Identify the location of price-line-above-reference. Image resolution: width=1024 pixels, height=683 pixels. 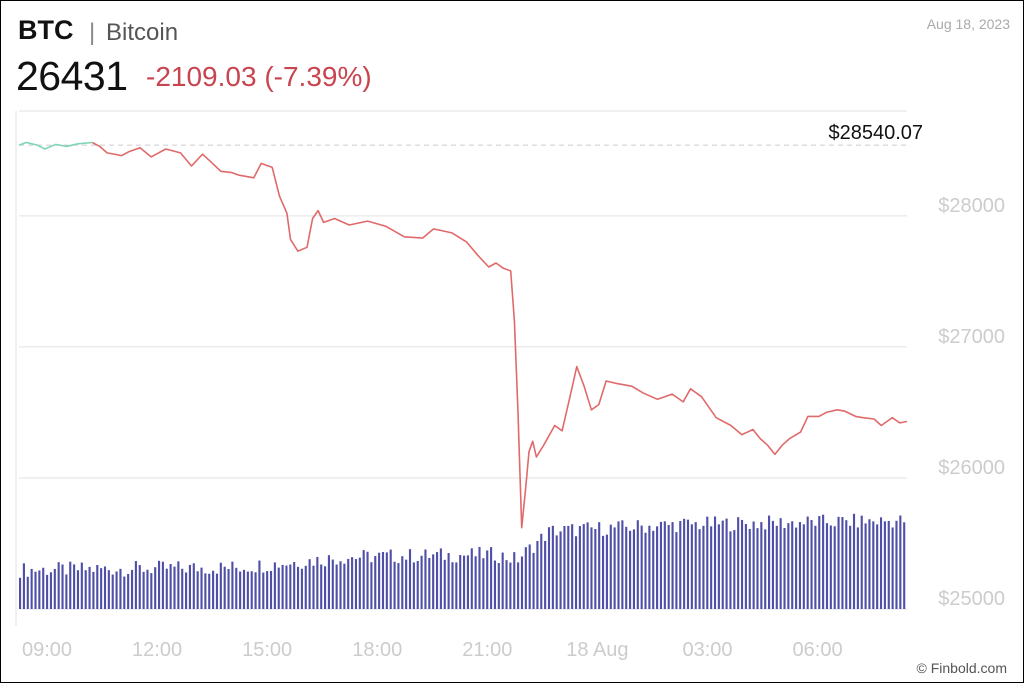
(55, 145).